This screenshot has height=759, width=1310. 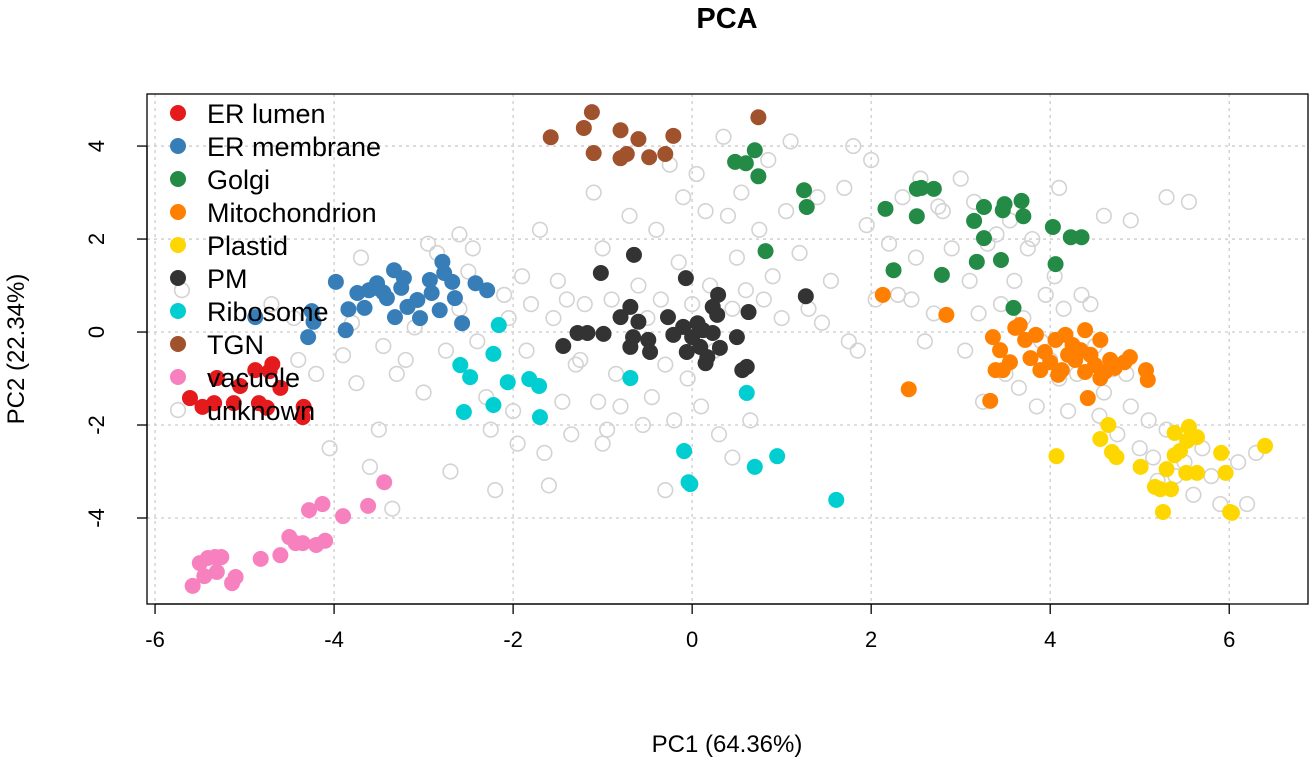 I want to click on series-golgi, so click(x=908, y=229).